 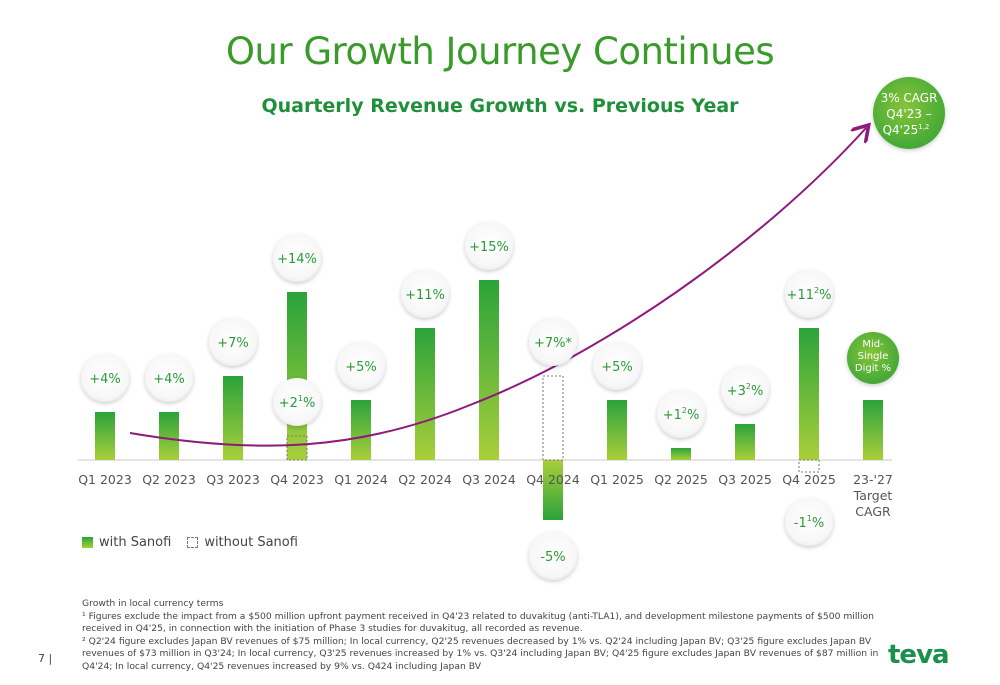 I want to click on page-number: 7 |, so click(x=45, y=658).